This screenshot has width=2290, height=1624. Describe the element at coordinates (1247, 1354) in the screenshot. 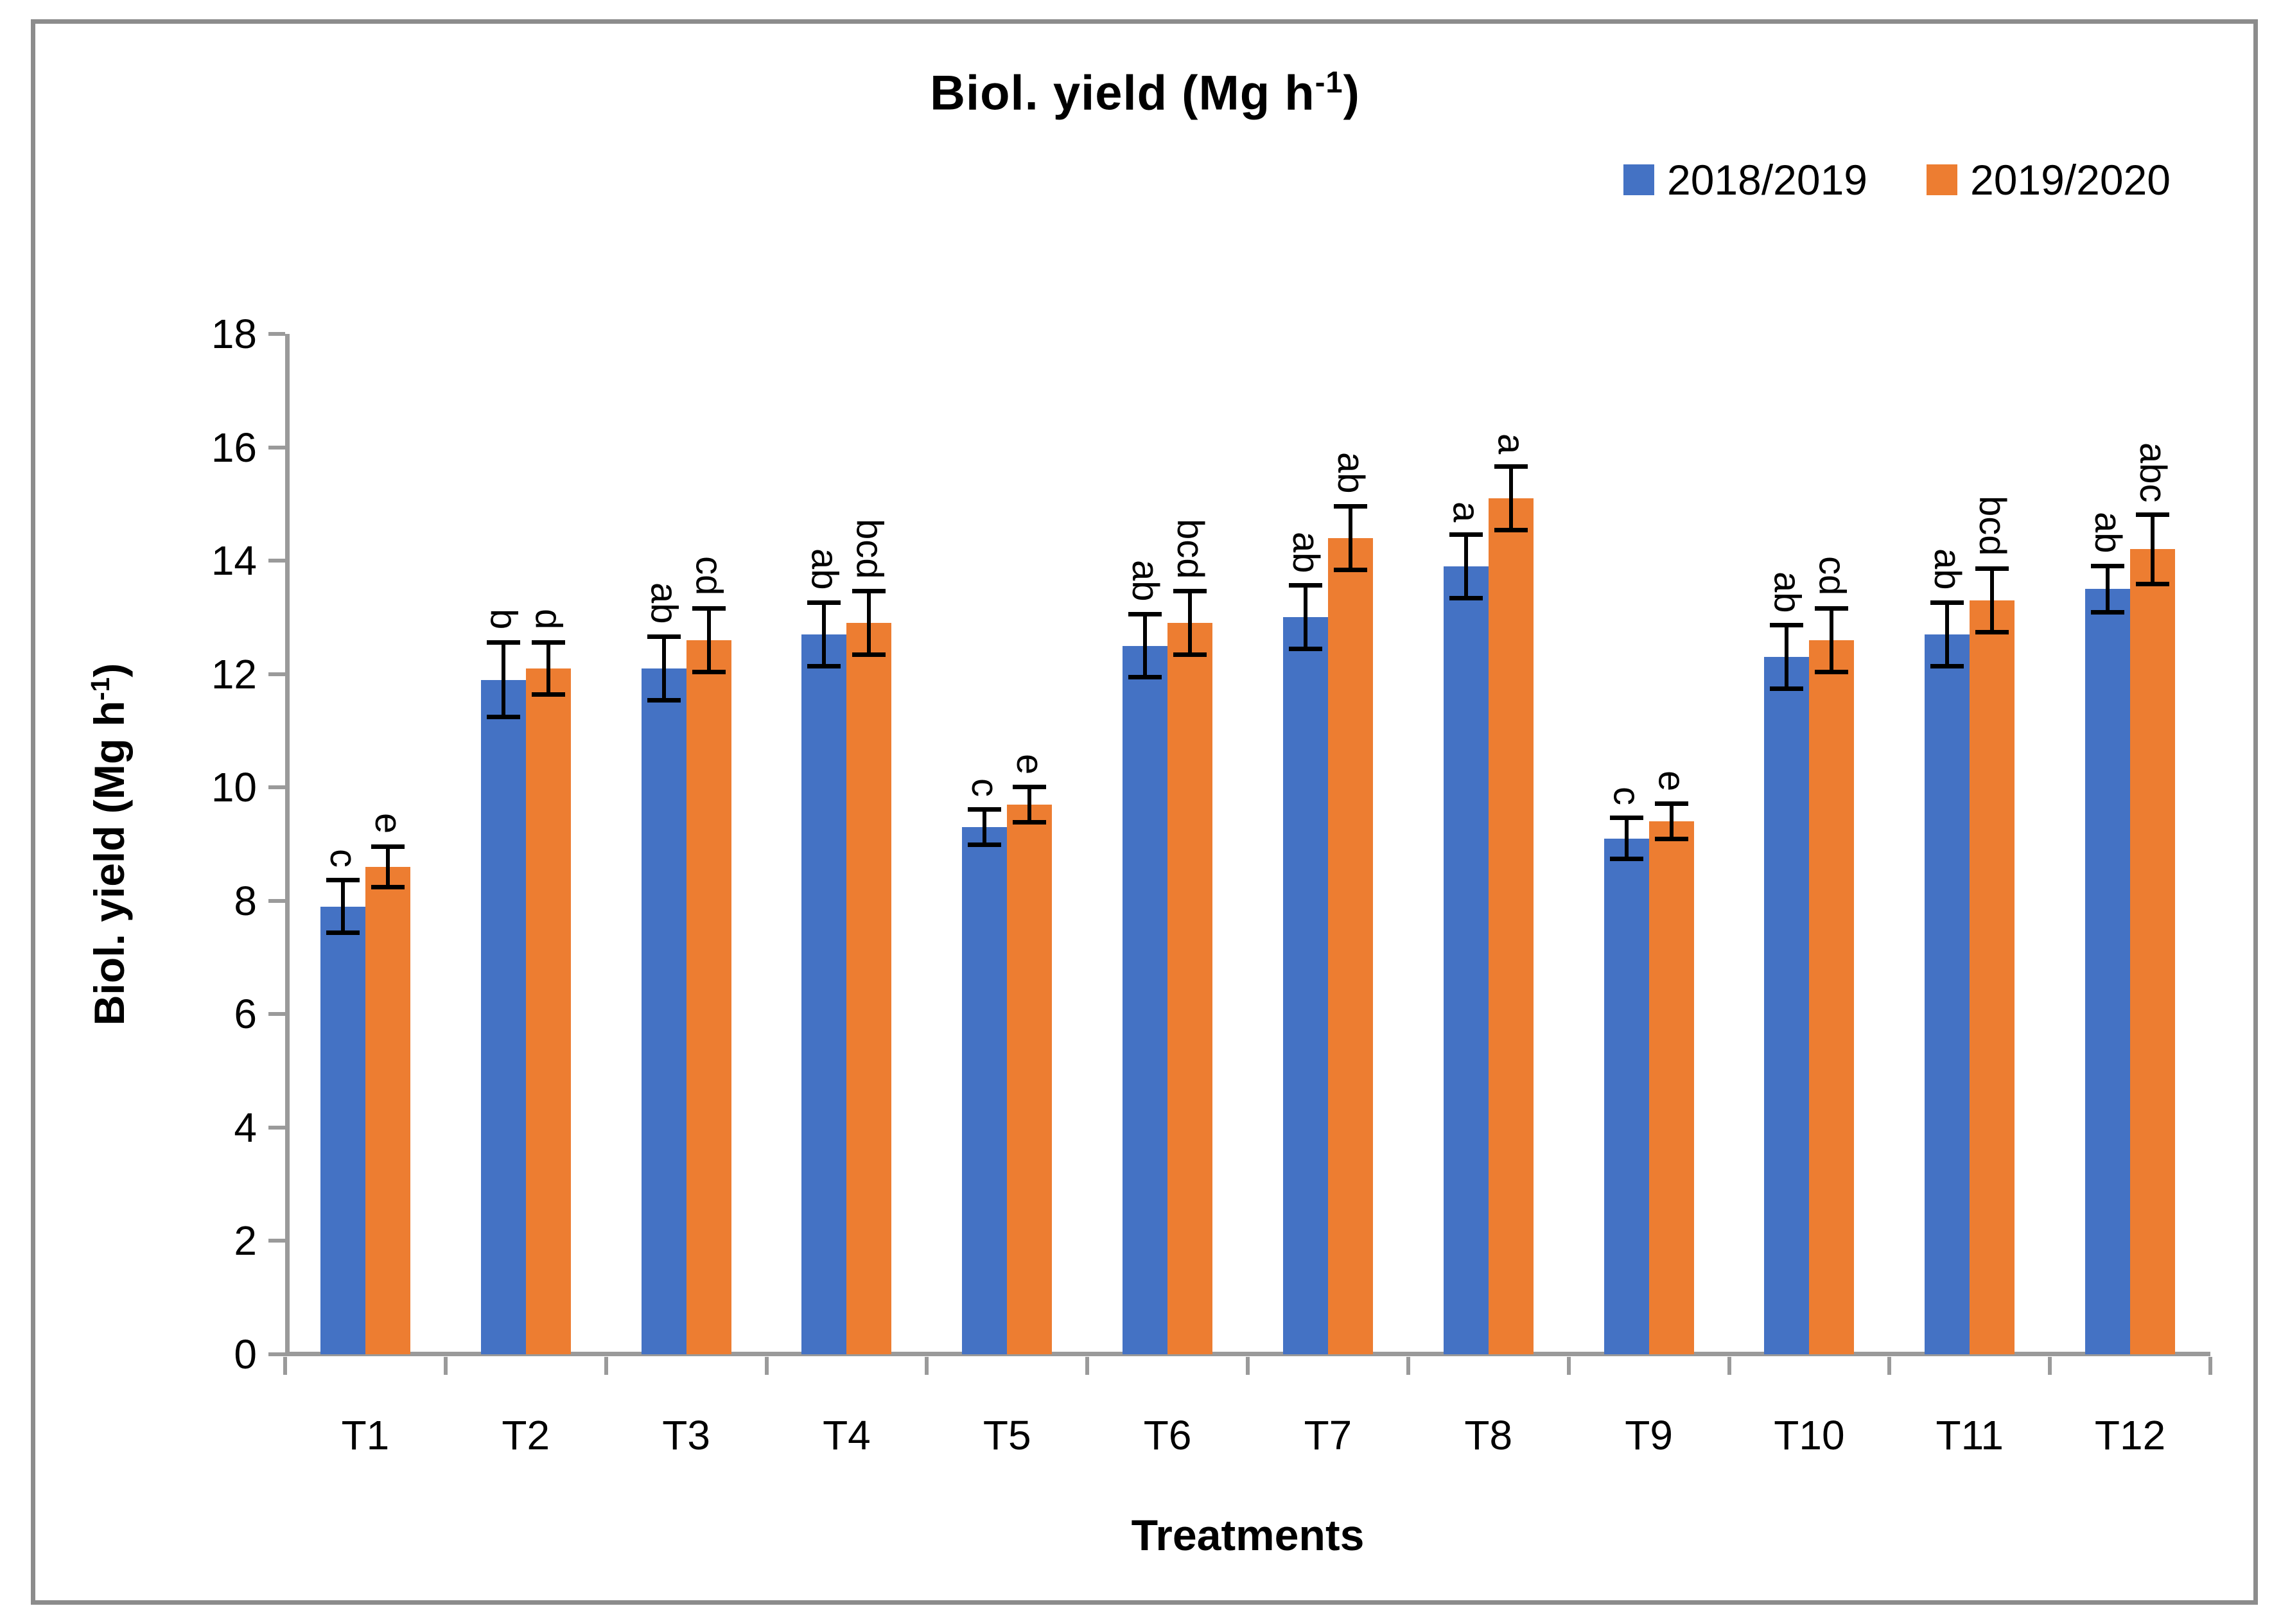

I see `x-axis-line` at that location.